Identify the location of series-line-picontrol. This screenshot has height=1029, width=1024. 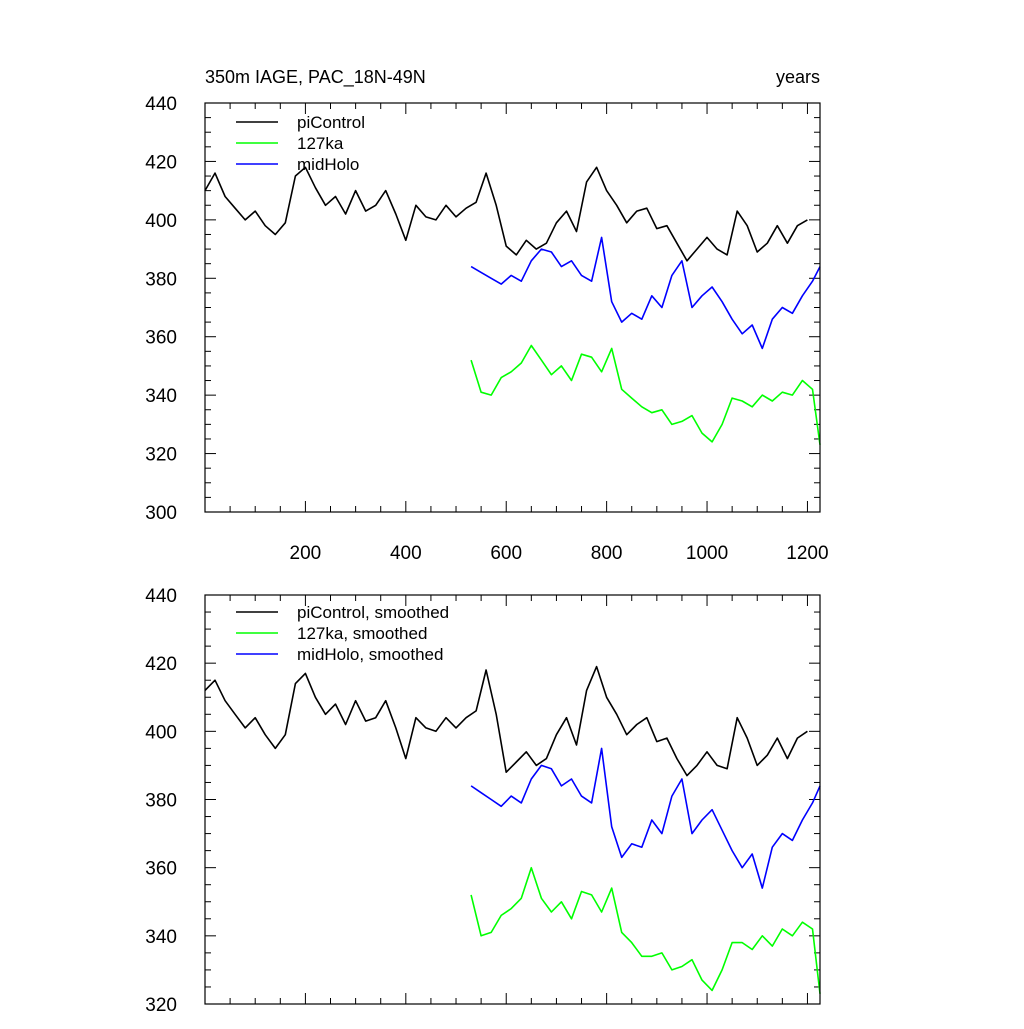
(506, 214).